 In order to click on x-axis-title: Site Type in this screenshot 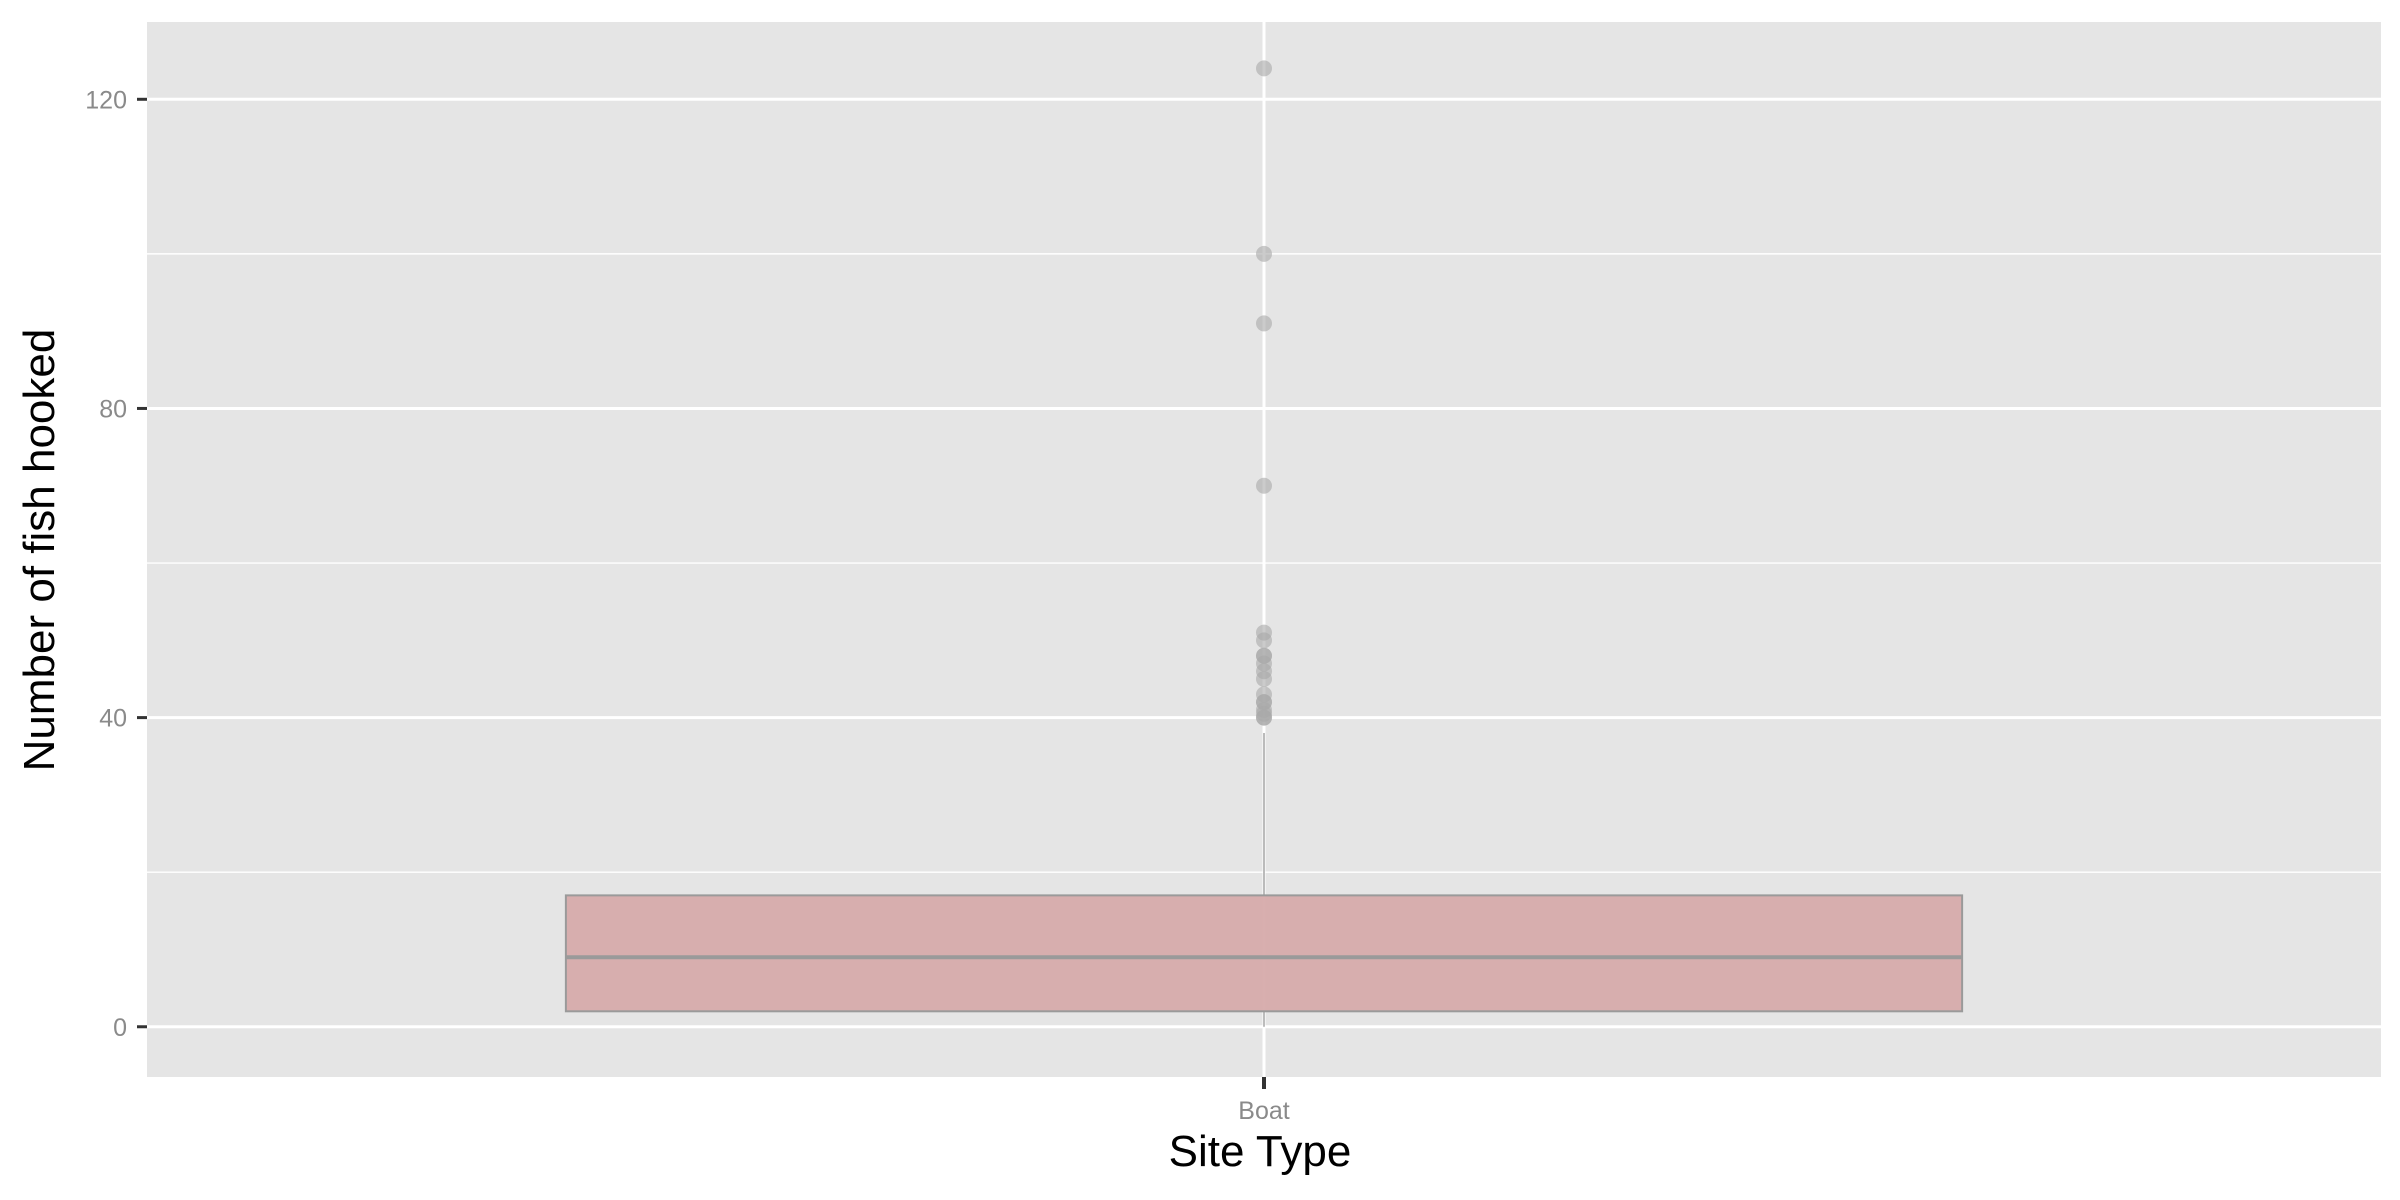, I will do `click(1260, 1151)`.